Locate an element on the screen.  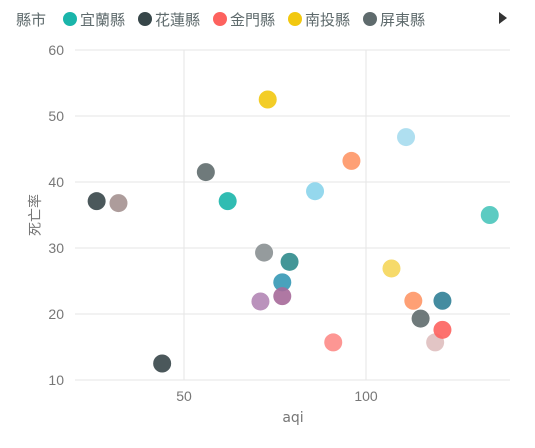
play-triangle-icon is located at coordinates (503, 18).